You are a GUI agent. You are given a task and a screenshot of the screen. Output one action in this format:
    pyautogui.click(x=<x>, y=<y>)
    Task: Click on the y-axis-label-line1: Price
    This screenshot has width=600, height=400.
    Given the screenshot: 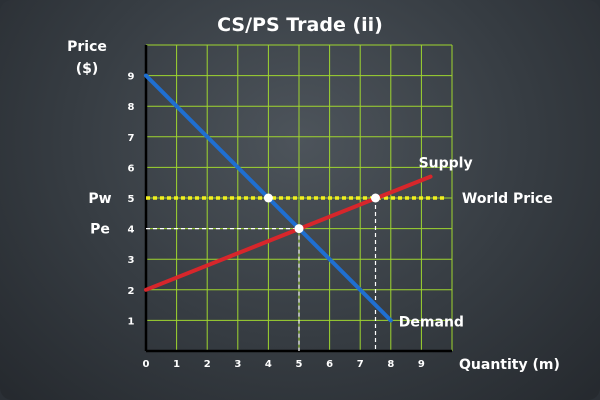 What is the action you would take?
    pyautogui.click(x=87, y=47)
    